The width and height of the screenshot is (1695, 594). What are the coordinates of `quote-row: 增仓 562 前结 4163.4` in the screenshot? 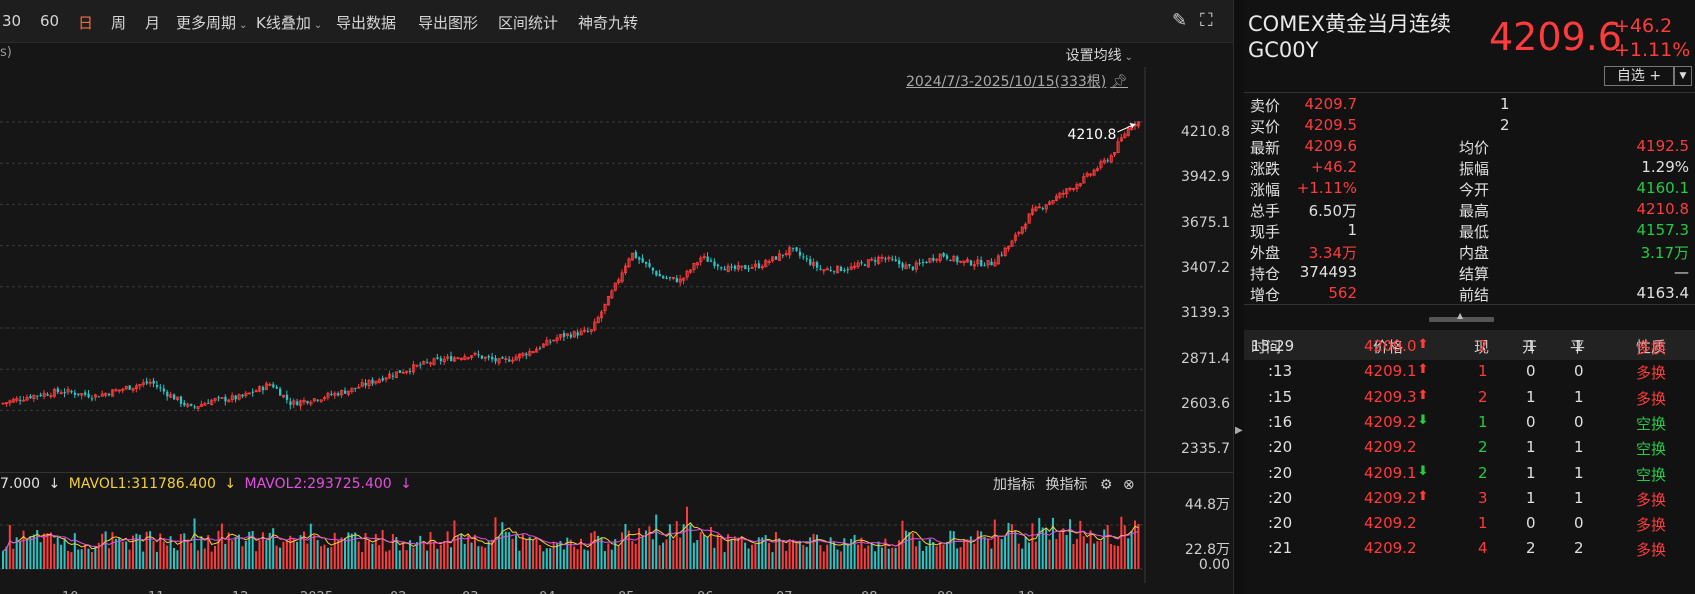 It's located at (1469, 295).